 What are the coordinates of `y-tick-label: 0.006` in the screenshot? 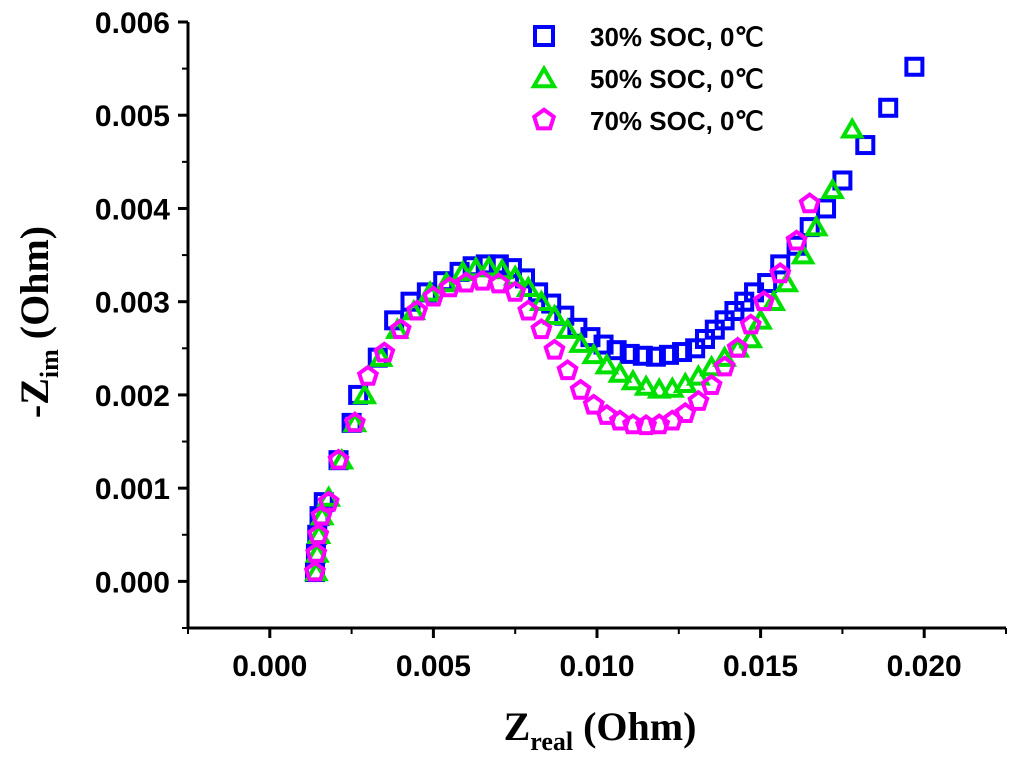 It's located at (132, 23).